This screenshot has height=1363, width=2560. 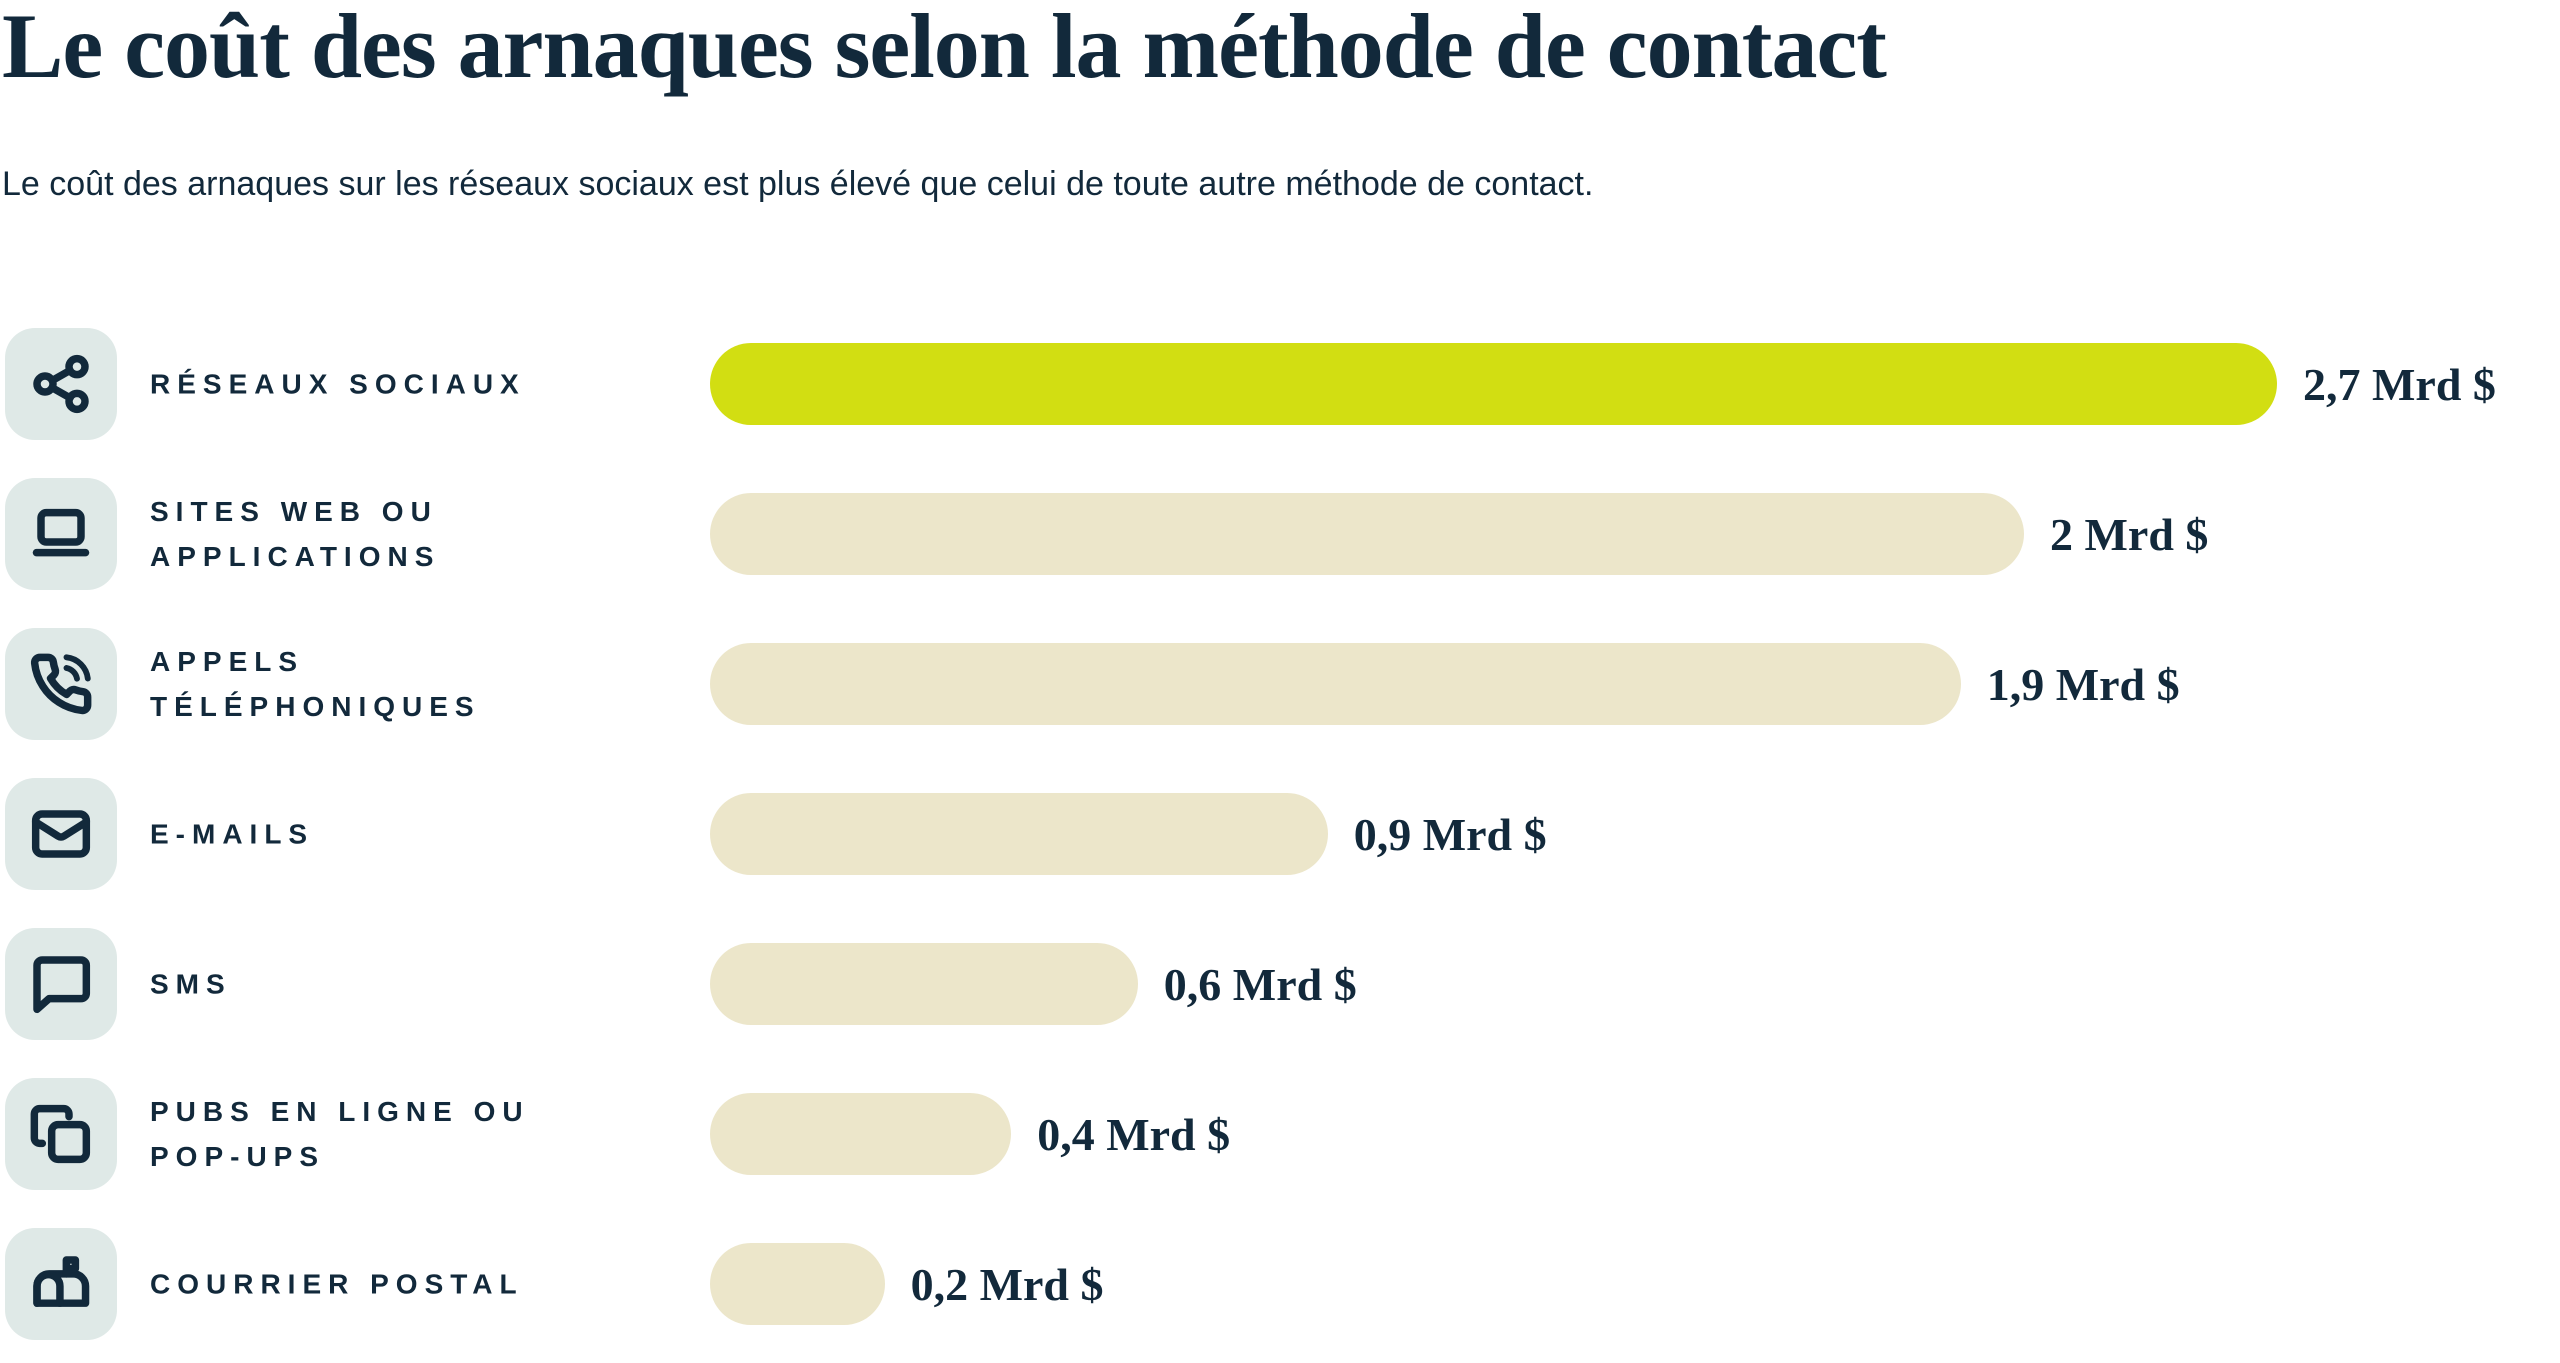 I want to click on bar-track: 0,2 Mrd $, so click(x=1635, y=1284).